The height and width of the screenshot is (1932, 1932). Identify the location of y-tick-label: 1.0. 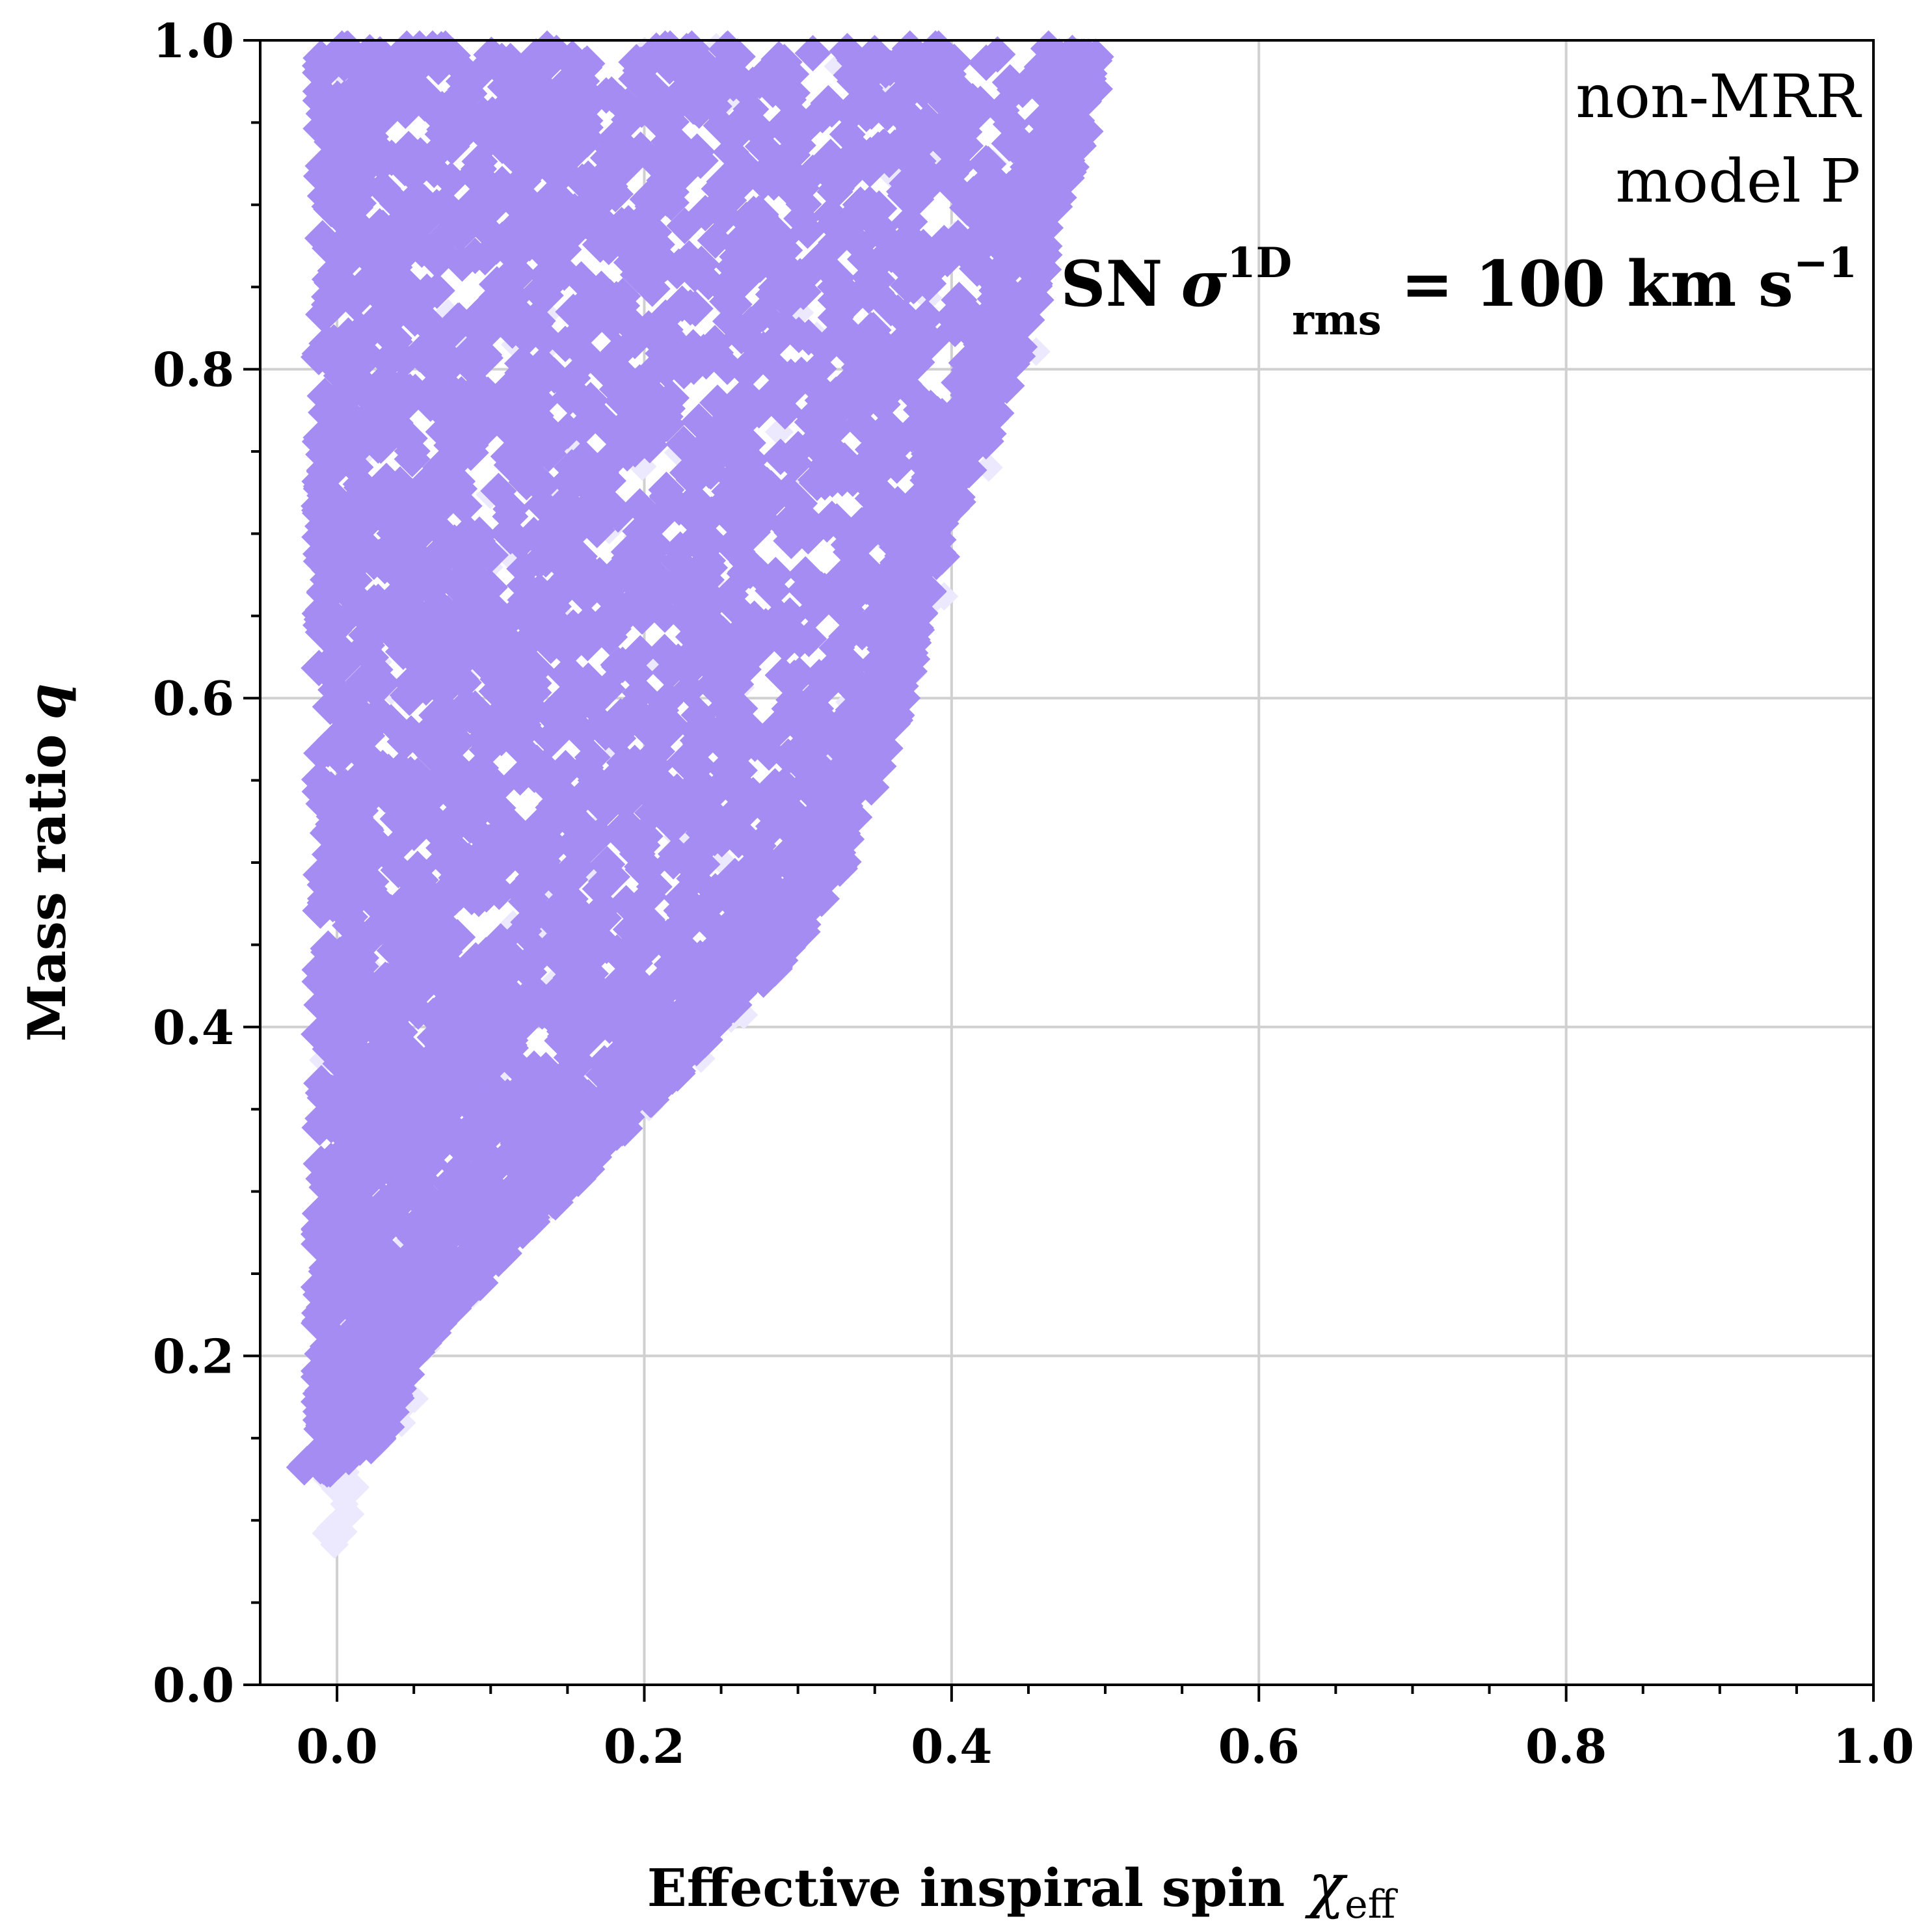
(193, 40).